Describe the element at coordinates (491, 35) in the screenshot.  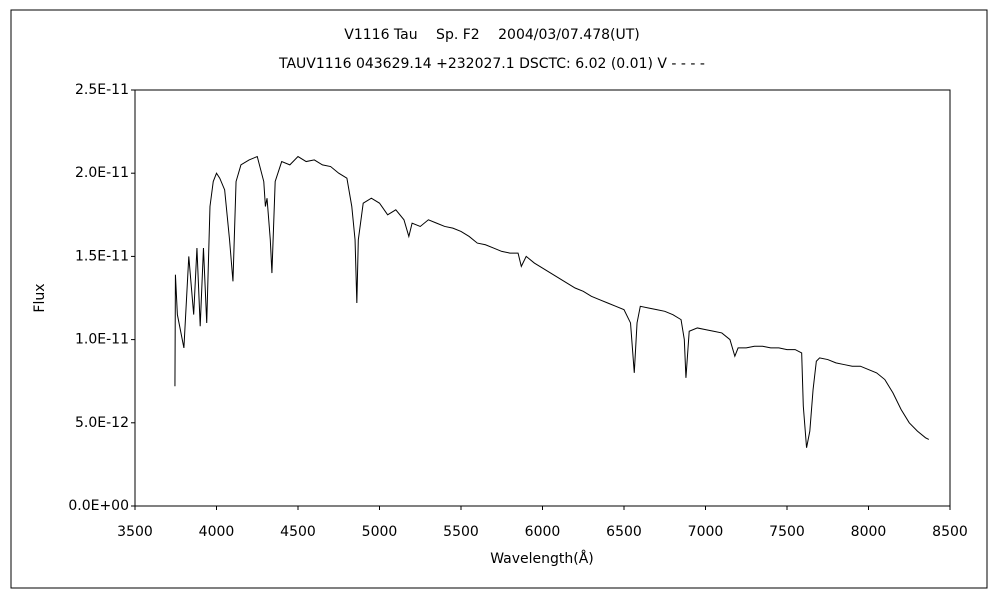
I see `chart-title: V1116 Tau Sp. F2 2004/03/07.478(UT)` at that location.